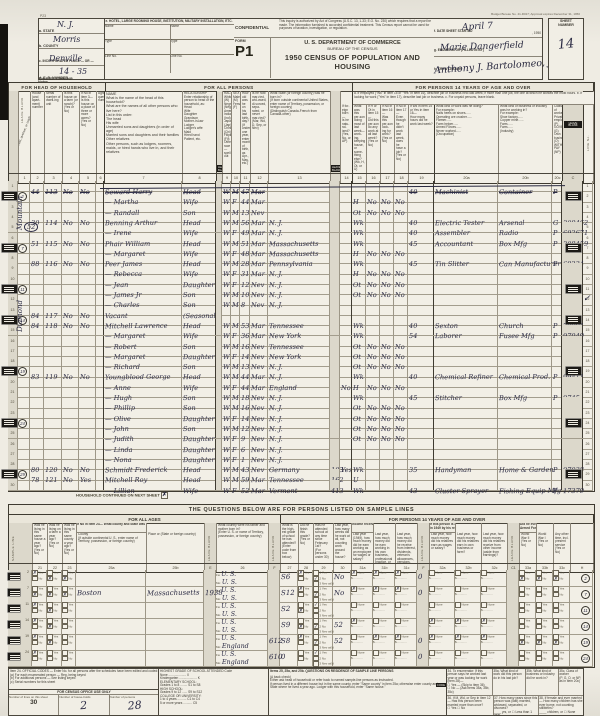 This screenshot has height=716, width=600. I want to click on cell-ind: Fishing Equip Mfg, so click(529, 487).